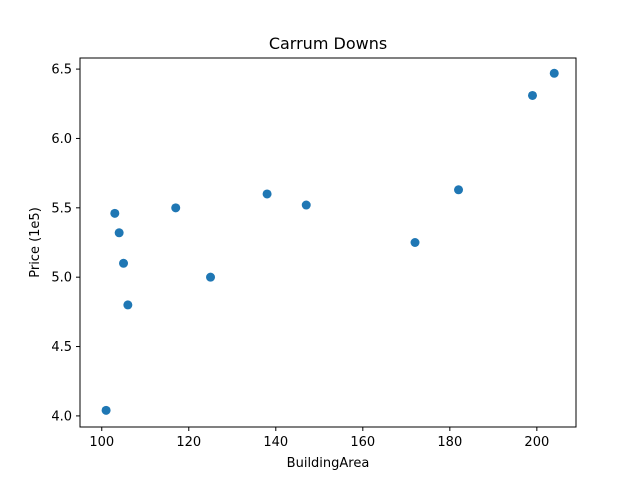  What do you see at coordinates (61, 278) in the screenshot?
I see `y-tick-label: 5.0` at bounding box center [61, 278].